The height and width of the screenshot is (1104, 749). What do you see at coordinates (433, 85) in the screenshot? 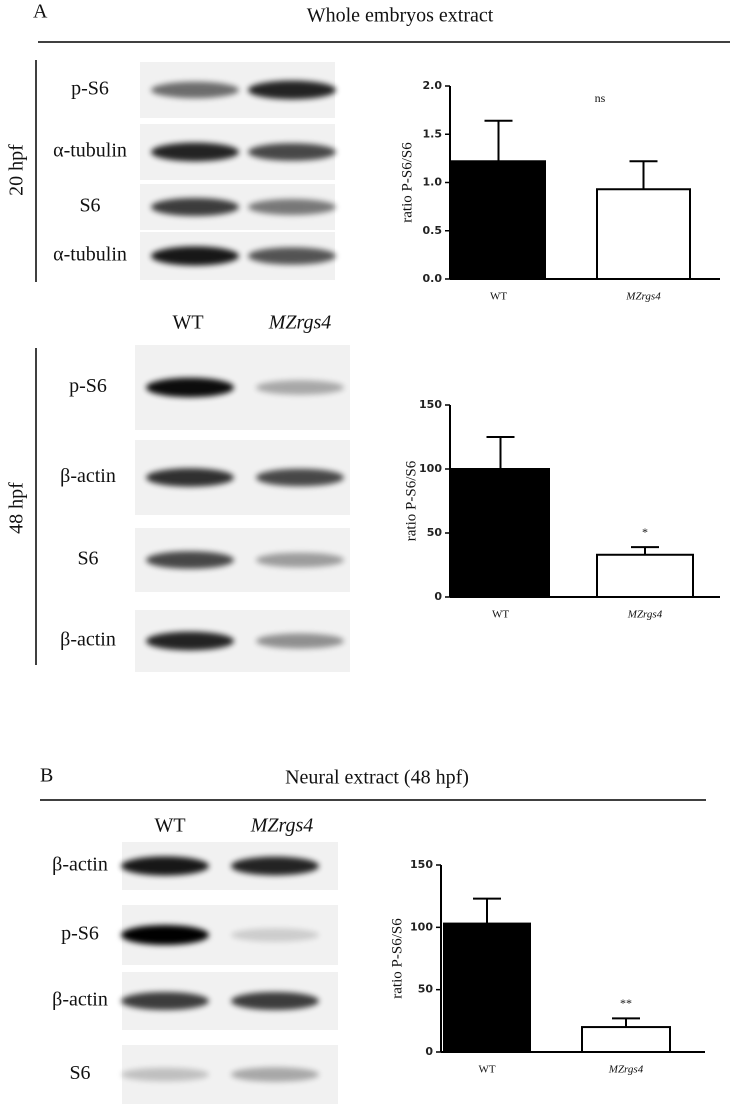
I see `y-tick-label: 2.0` at bounding box center [433, 85].